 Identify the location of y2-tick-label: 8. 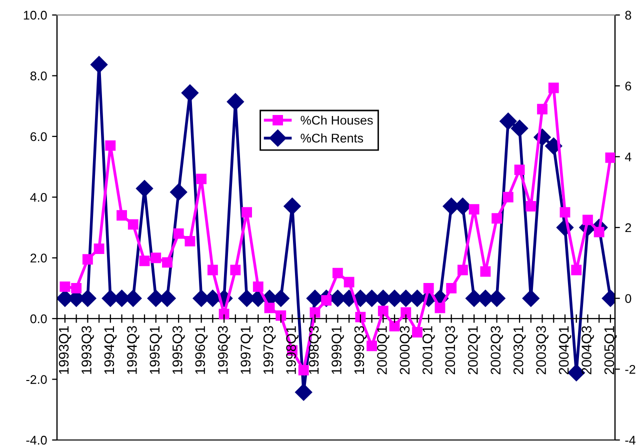
(628, 15).